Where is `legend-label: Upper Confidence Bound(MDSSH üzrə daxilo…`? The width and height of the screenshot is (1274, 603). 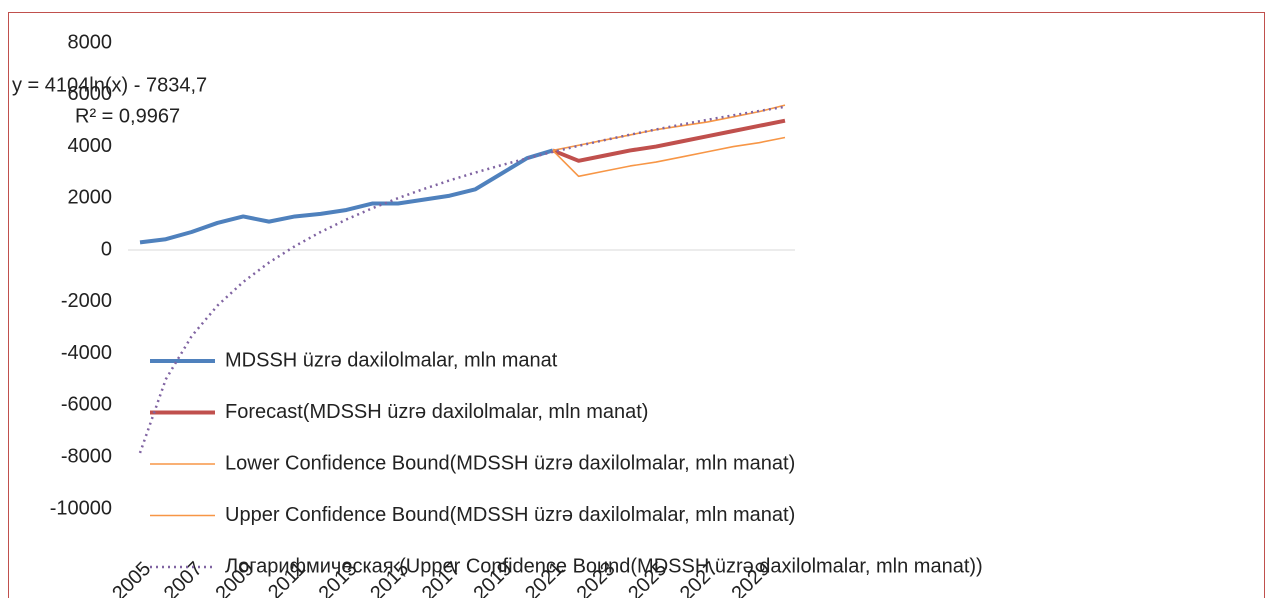
legend-label: Upper Confidence Bound(MDSSH üzrə daxilo… is located at coordinates (510, 515).